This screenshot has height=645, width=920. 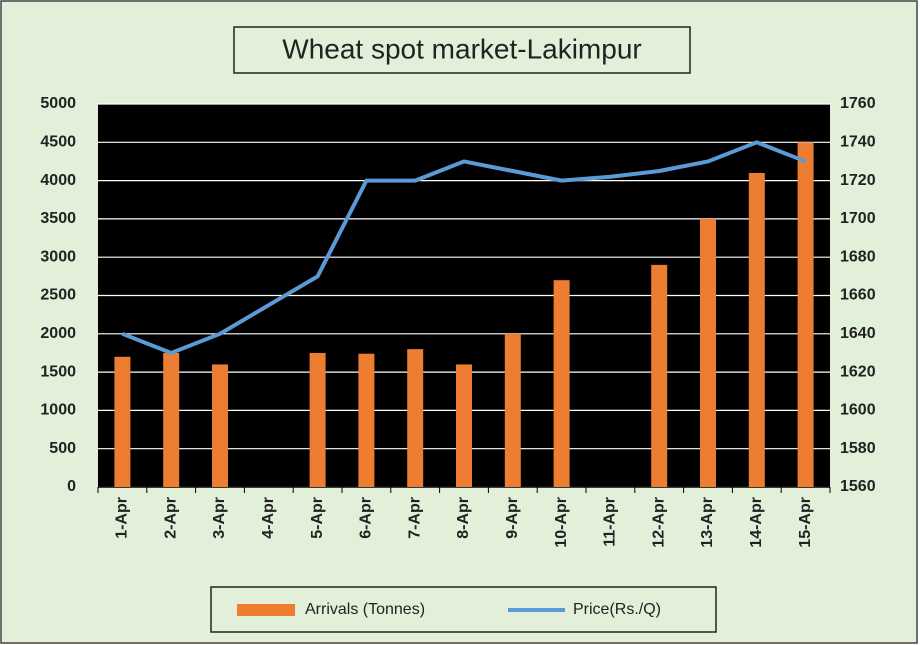 What do you see at coordinates (512, 518) in the screenshot?
I see `x-tick-label: 9-Apr` at bounding box center [512, 518].